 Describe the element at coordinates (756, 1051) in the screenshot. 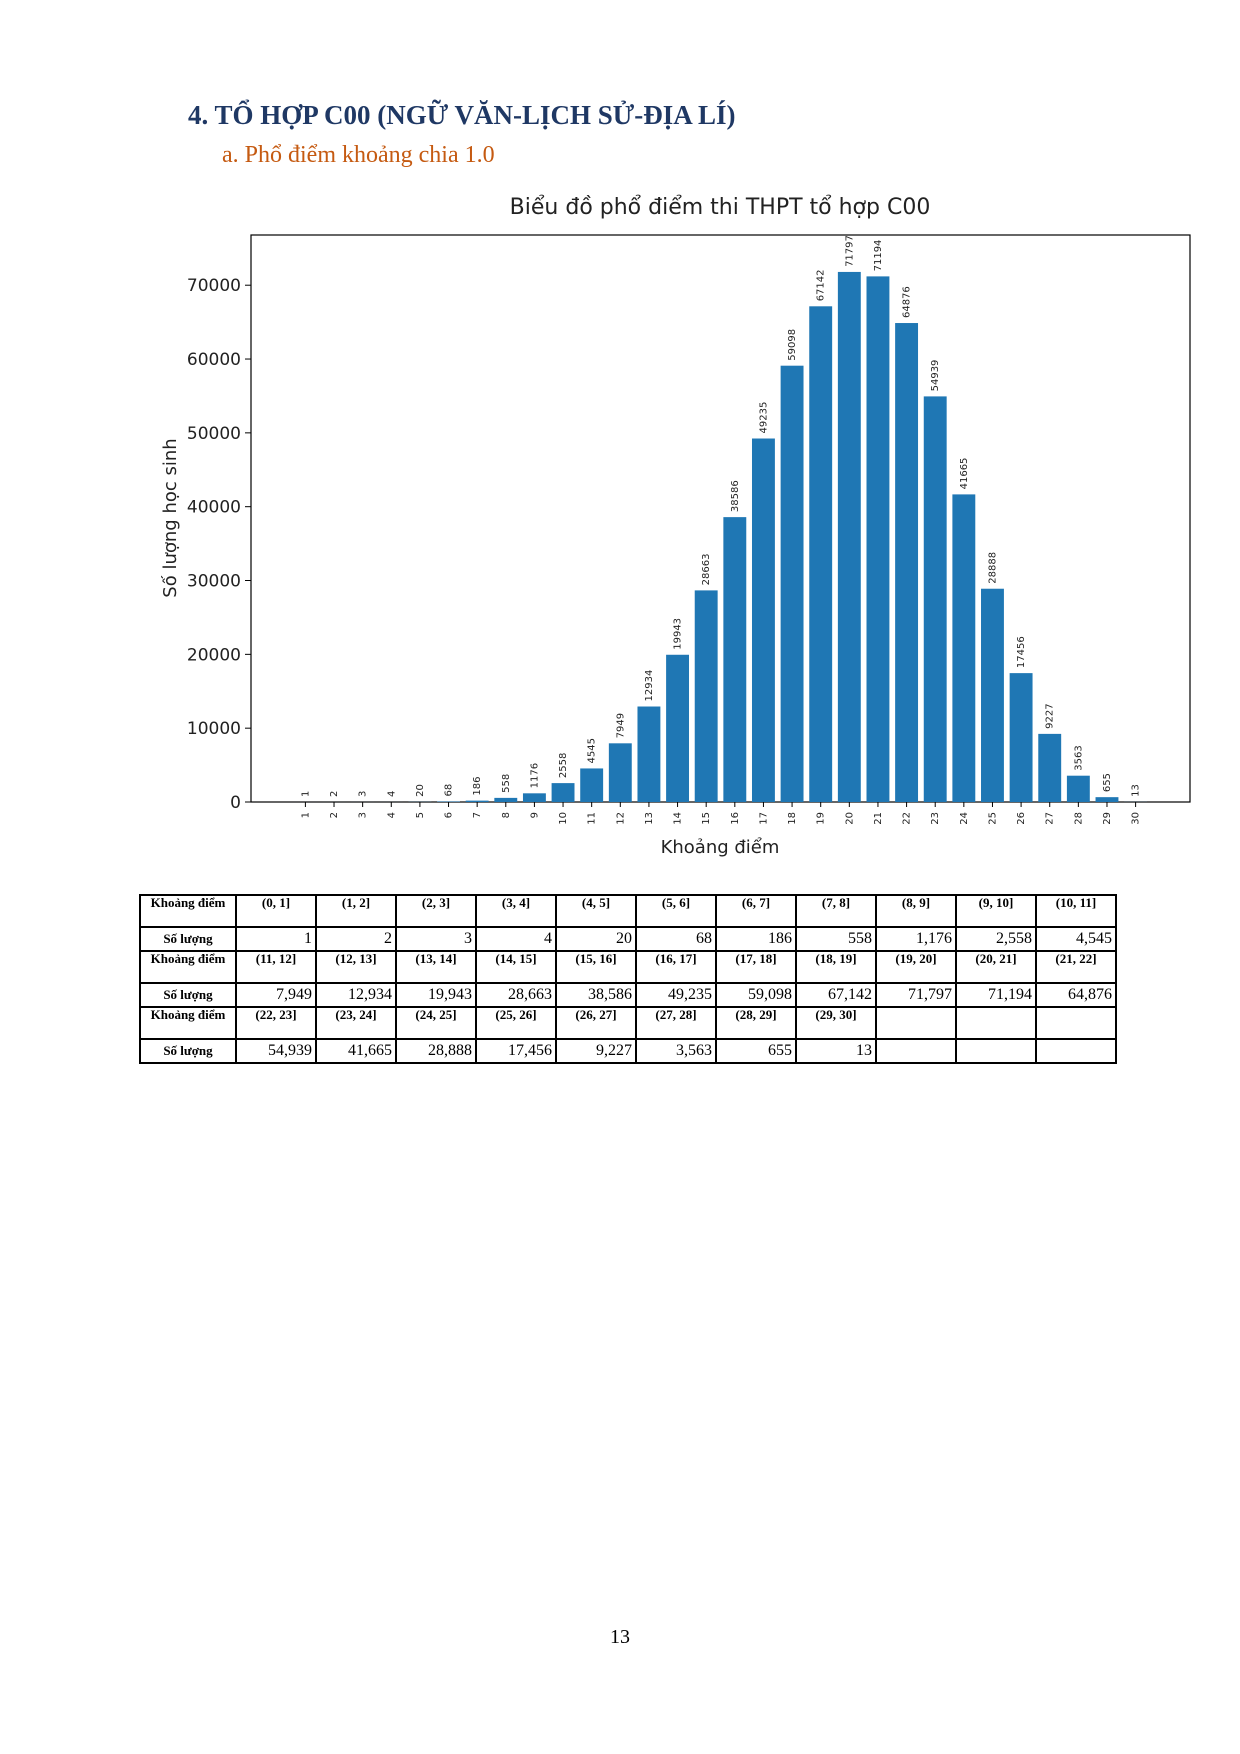

I see `table-cell: 655` at that location.